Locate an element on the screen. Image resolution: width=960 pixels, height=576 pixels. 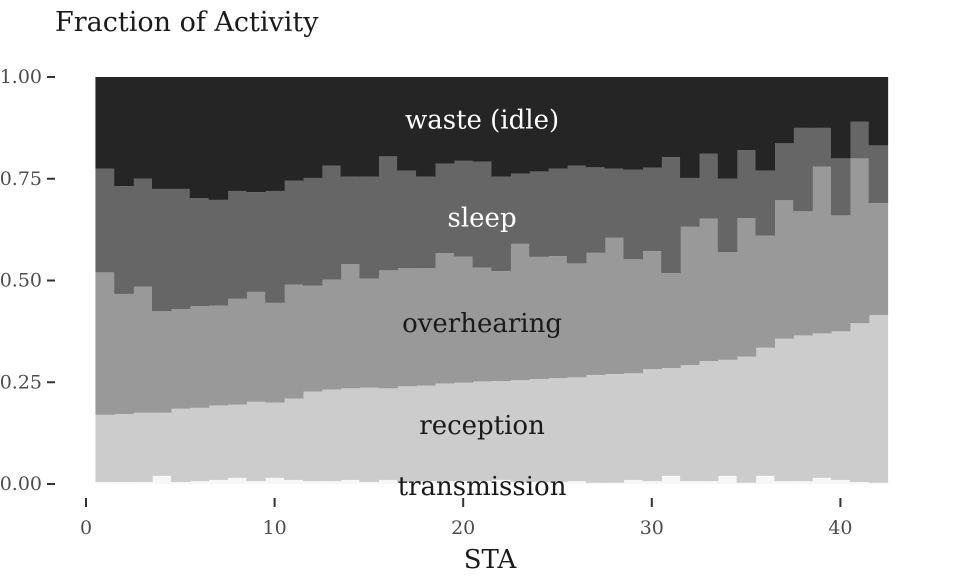
y-axis-title: Fraction of Activity is located at coordinates (187, 22).